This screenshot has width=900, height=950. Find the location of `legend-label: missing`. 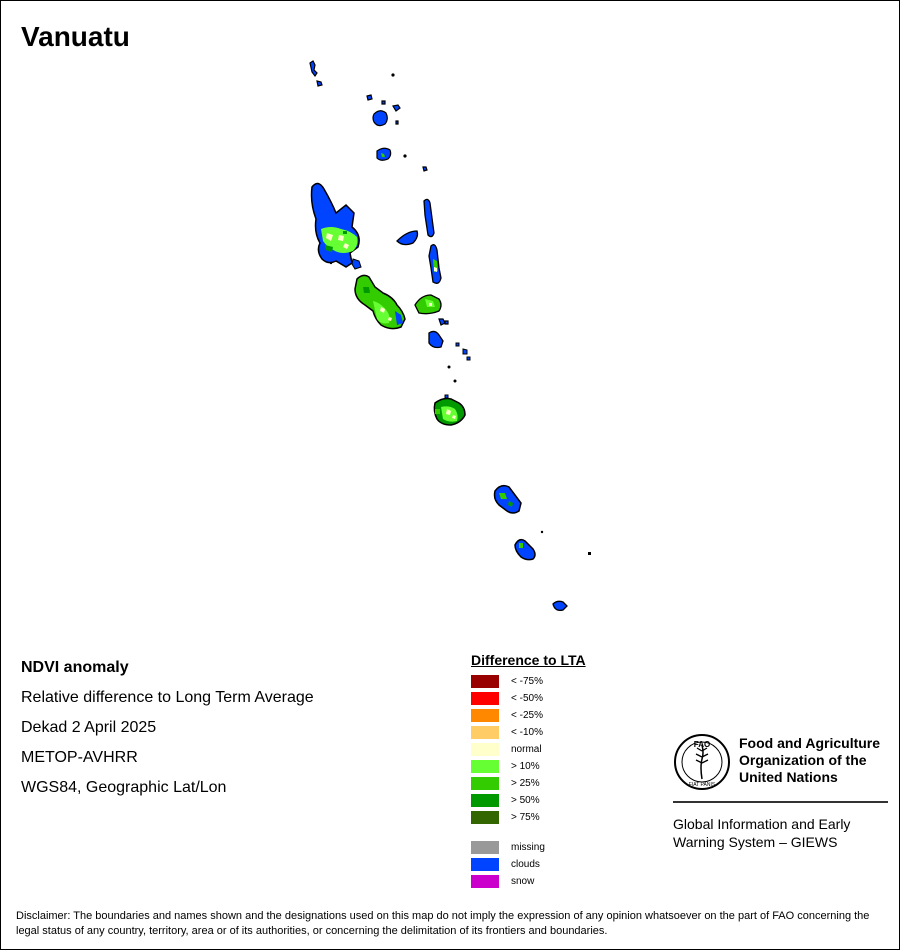

legend-label: missing is located at coordinates (528, 847).